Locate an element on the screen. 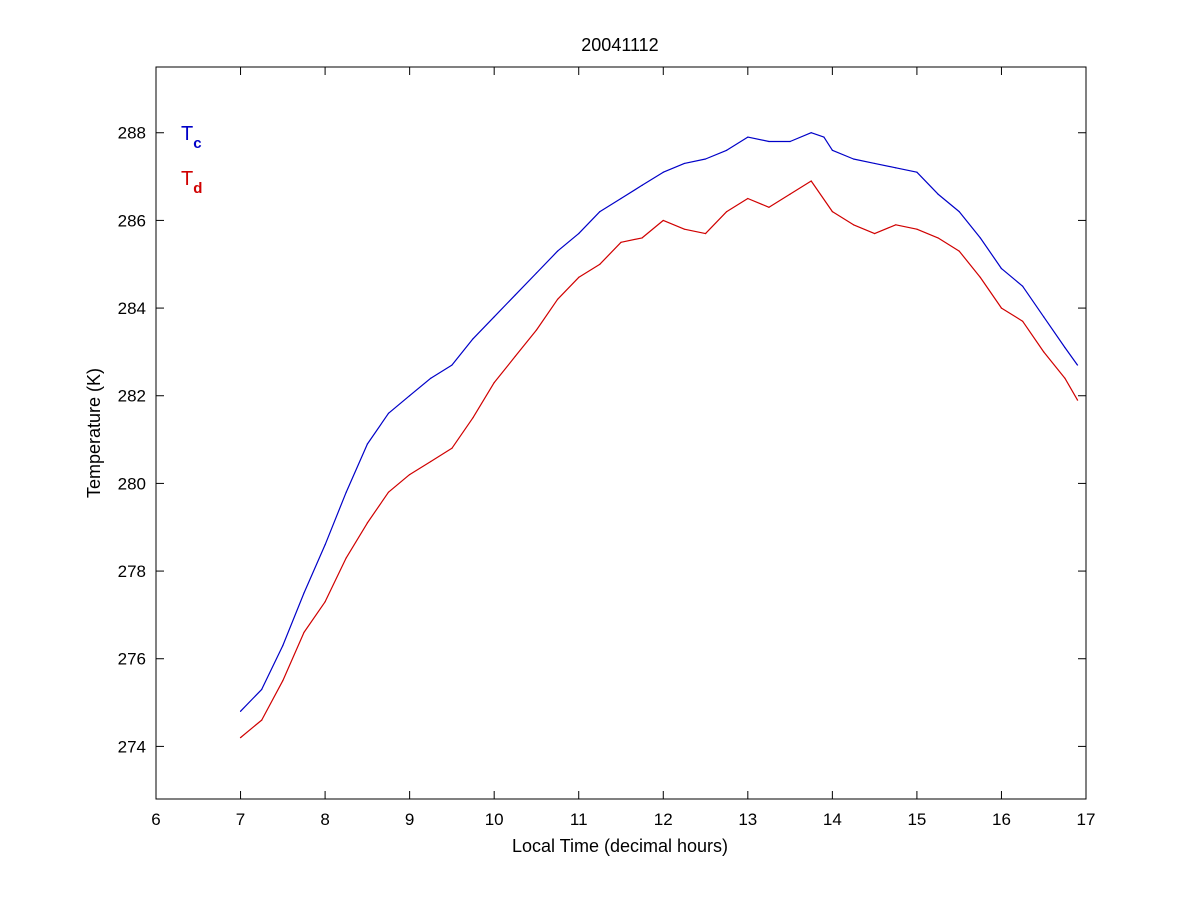 The image size is (1200, 900). y-tick-label: 278 is located at coordinates (132, 571).